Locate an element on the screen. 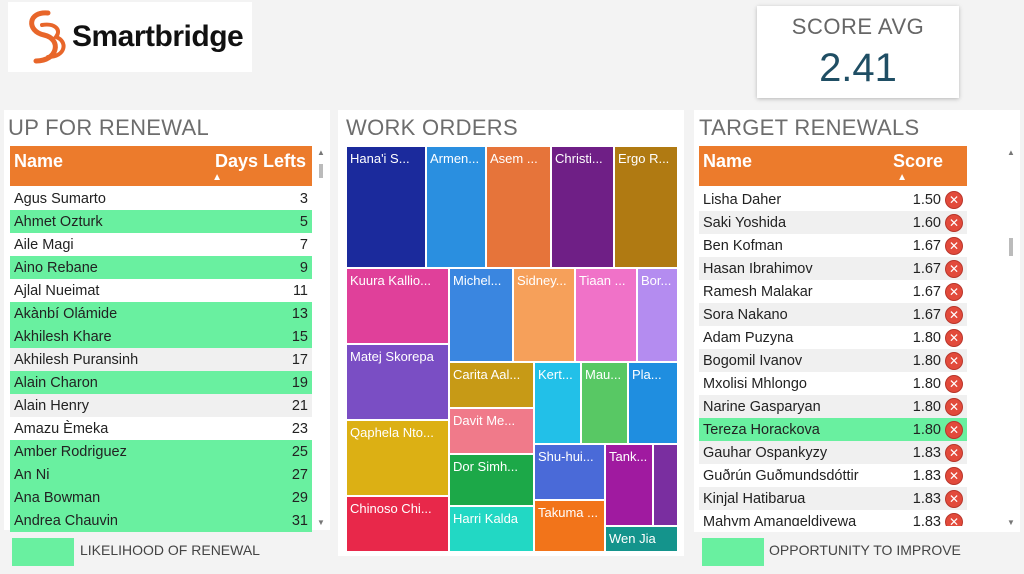 The width and height of the screenshot is (1024, 574). table-row: Amazu Èmeka 23 is located at coordinates (161, 428).